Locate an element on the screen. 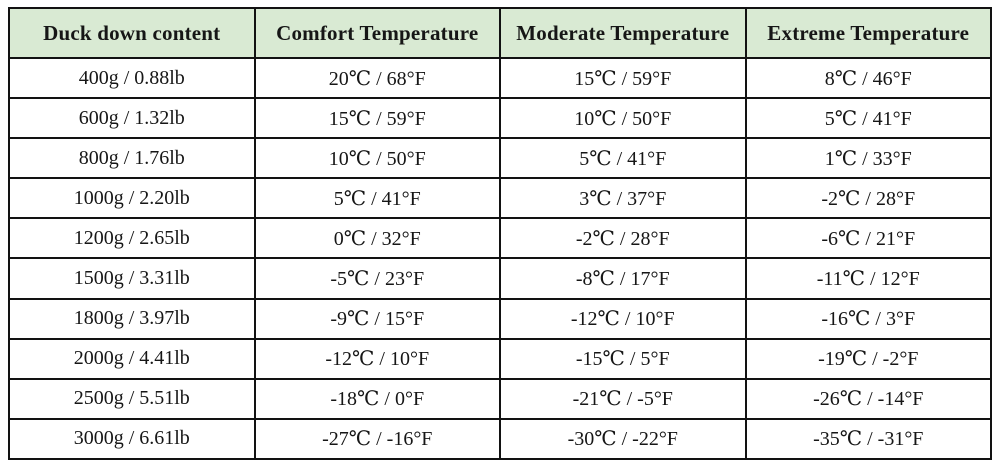 This screenshot has width=1000, height=467. table-cell-comfort-temp: -9℃ / 15°F is located at coordinates (377, 318).